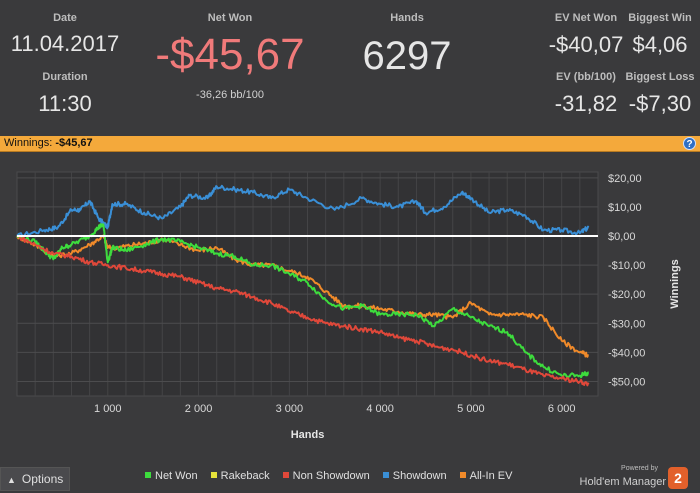  I want to click on legend-label: Showdown, so click(419, 476).